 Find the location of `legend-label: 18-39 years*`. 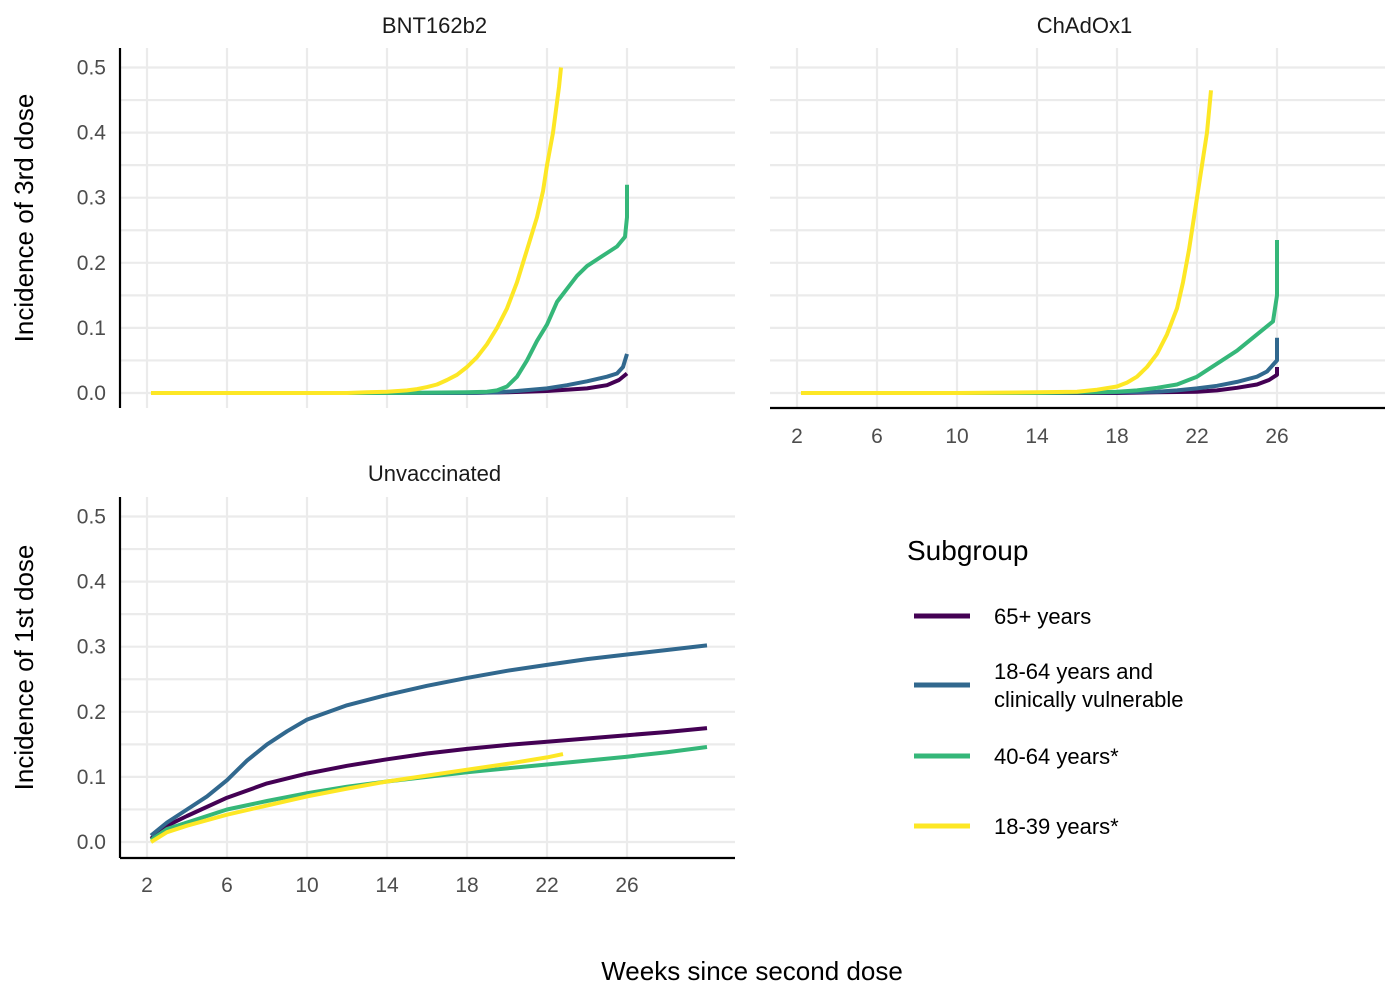

legend-label: 18-39 years* is located at coordinates (1056, 826).